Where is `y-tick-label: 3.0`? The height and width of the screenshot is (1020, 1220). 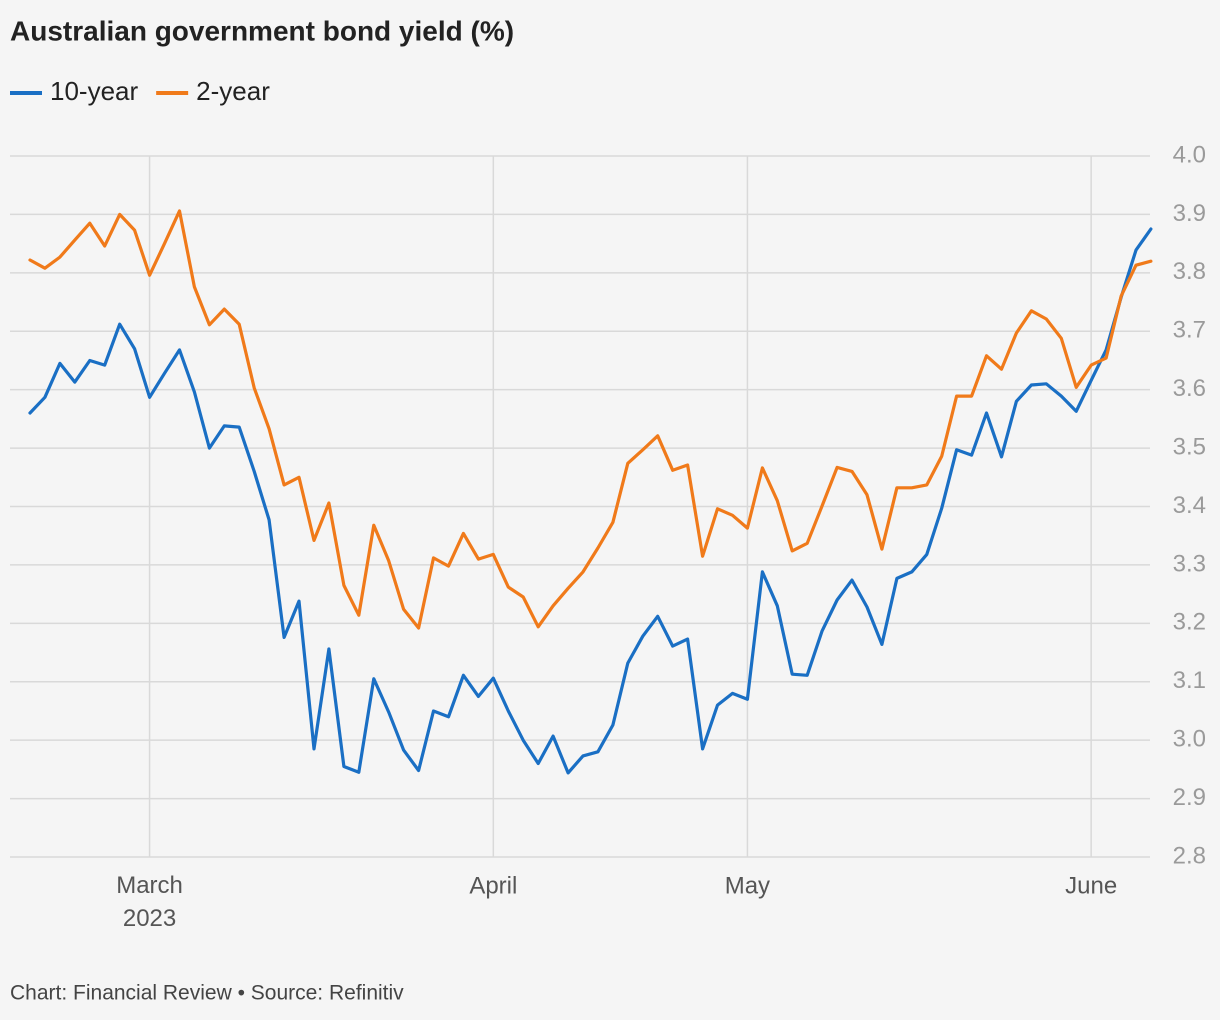 y-tick-label: 3.0 is located at coordinates (1189, 739).